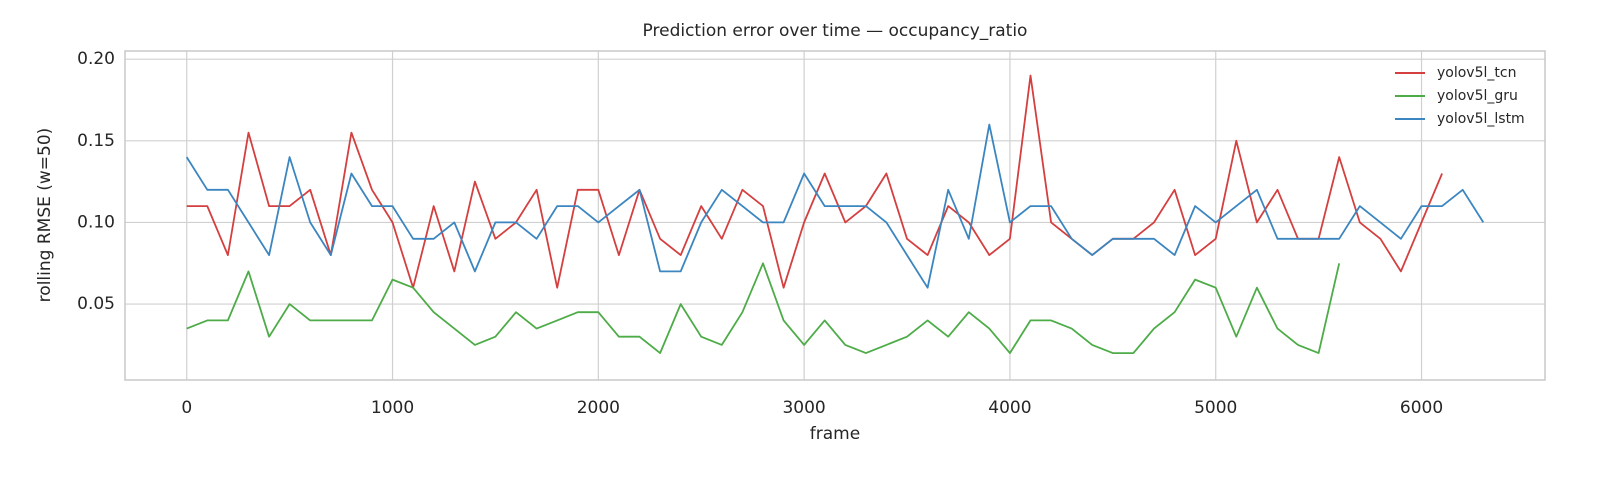 This screenshot has height=480, width=1600. I want to click on legend-label: yolov5l_tcn, so click(1476, 73).